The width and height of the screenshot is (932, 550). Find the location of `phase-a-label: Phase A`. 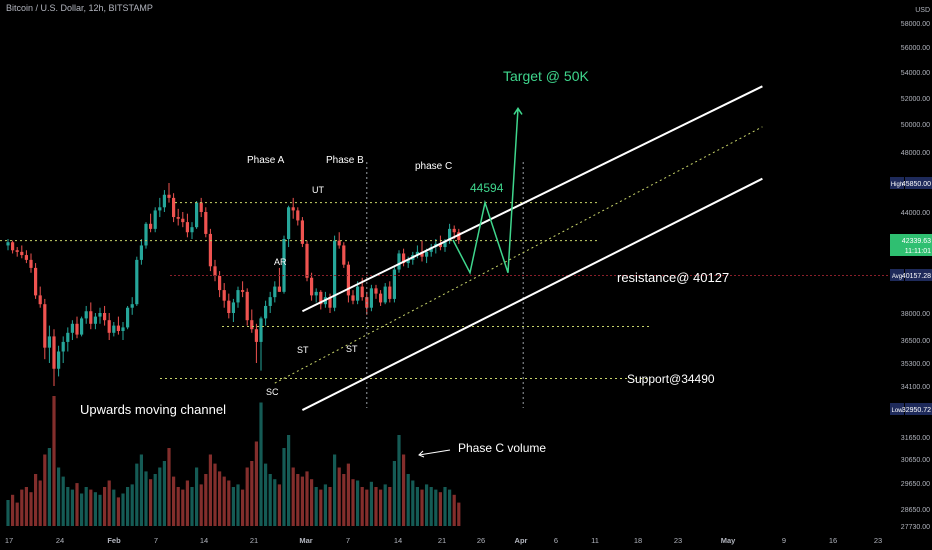

phase-a-label: Phase A is located at coordinates (266, 160).